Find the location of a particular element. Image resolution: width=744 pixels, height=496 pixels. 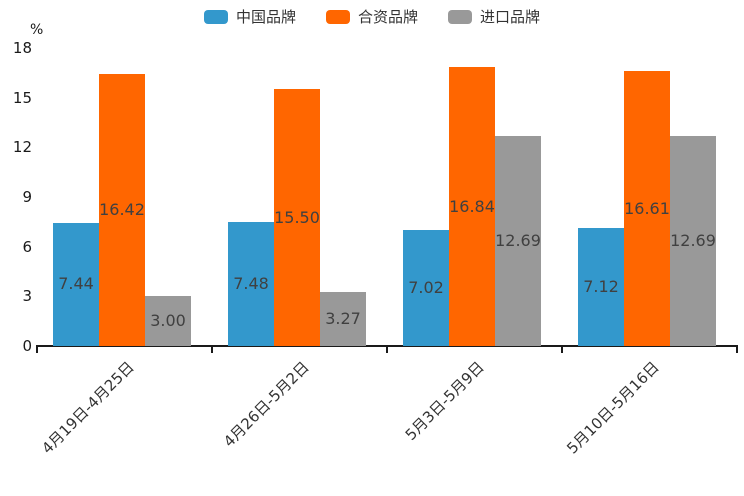

x-axis-line is located at coordinates (387, 346).